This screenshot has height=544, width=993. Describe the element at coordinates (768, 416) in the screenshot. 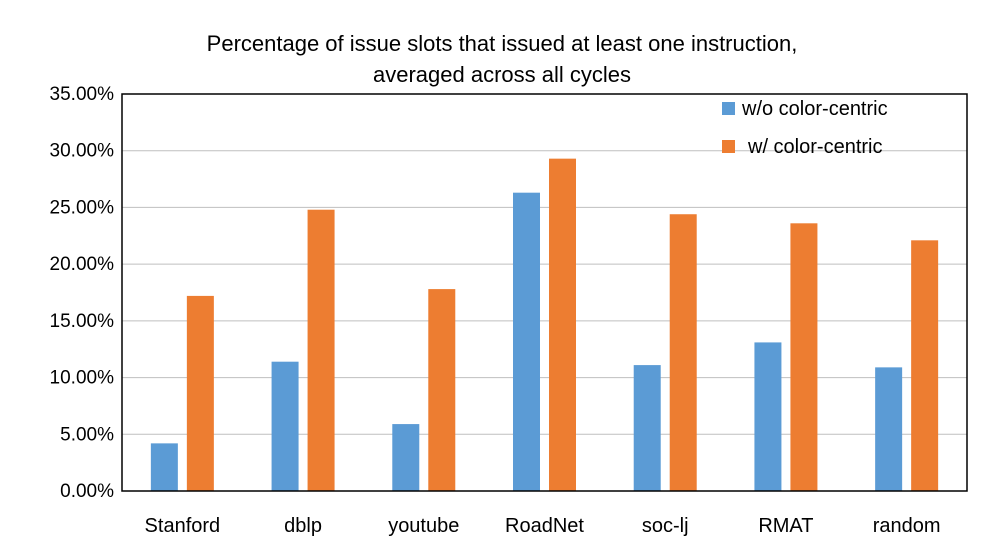

I see `bar-without-color-centric-rmat` at that location.